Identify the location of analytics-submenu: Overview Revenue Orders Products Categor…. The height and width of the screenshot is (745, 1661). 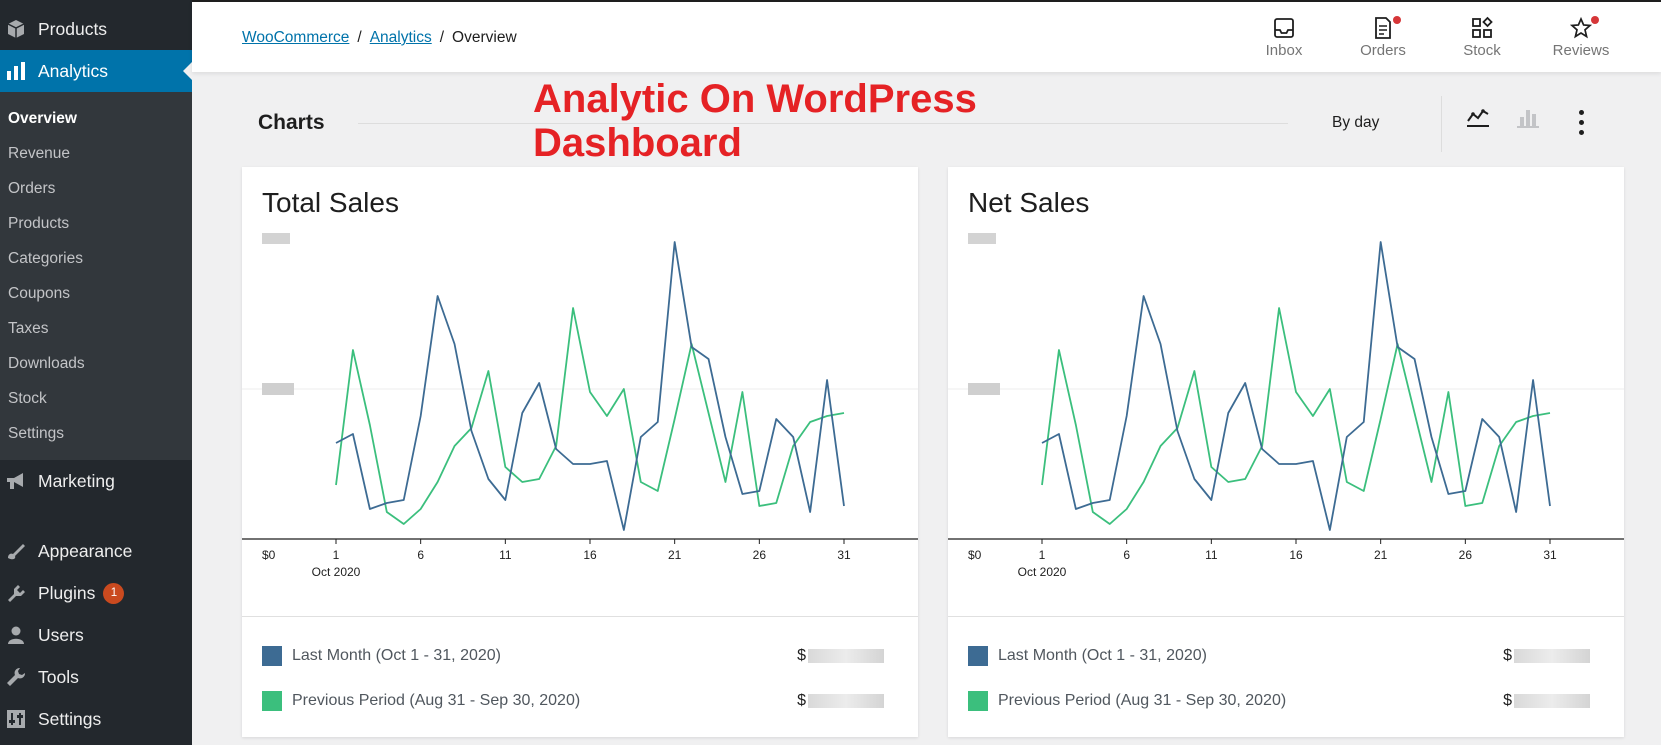
(96, 276).